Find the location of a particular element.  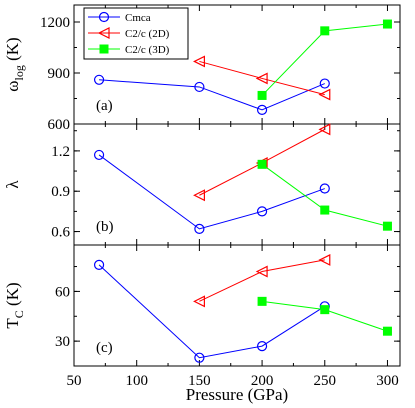

y-axis-label: TC (K) is located at coordinates (14, 305).